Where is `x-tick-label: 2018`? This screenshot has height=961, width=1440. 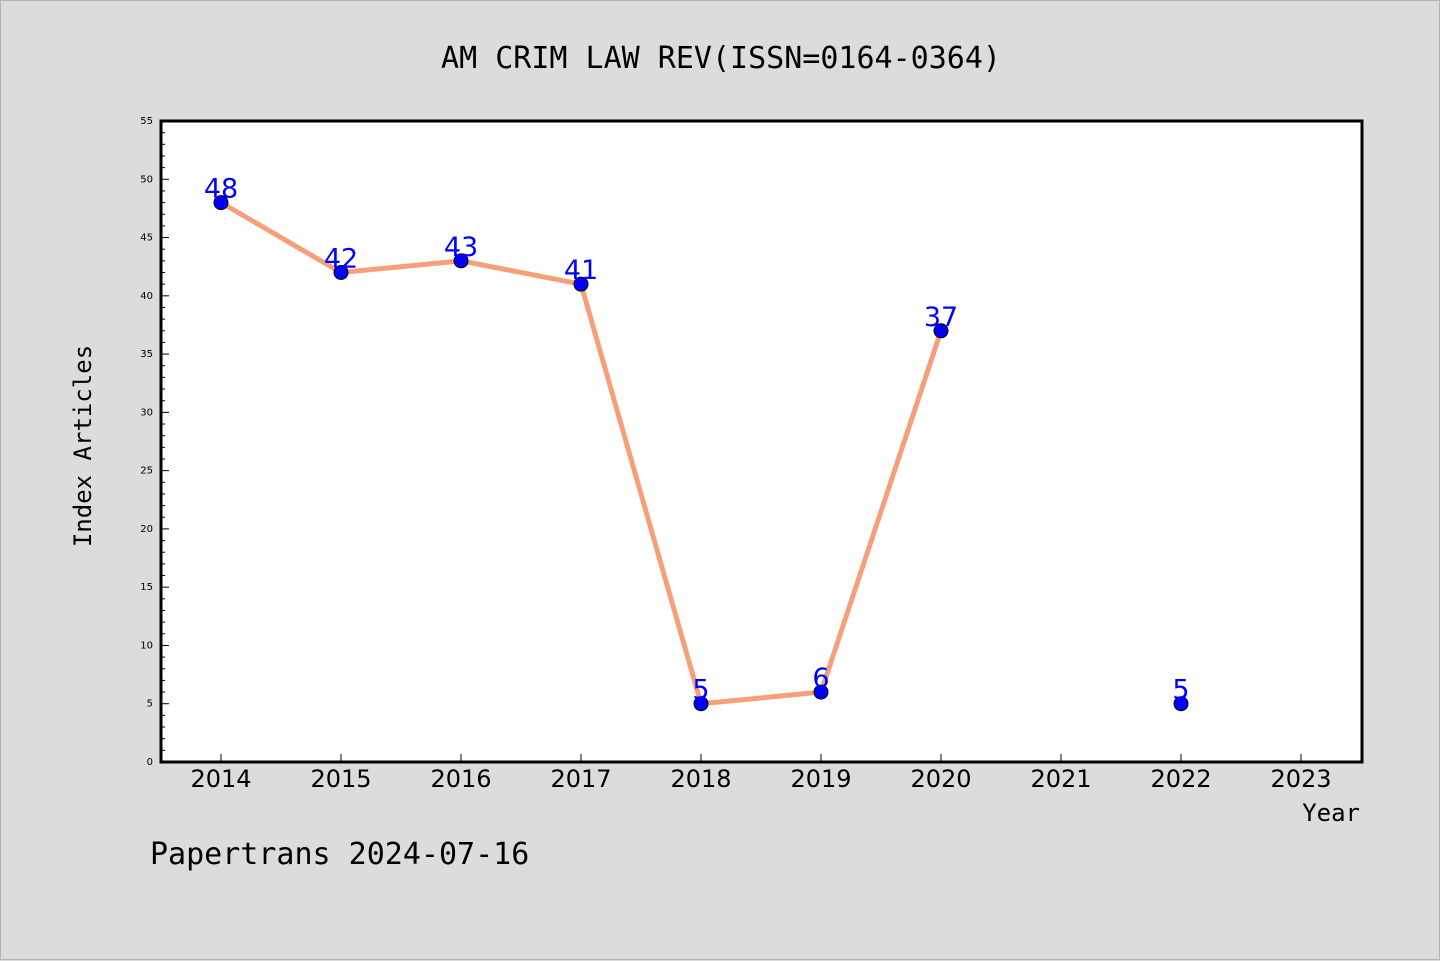
x-tick-label: 2018 is located at coordinates (700, 779).